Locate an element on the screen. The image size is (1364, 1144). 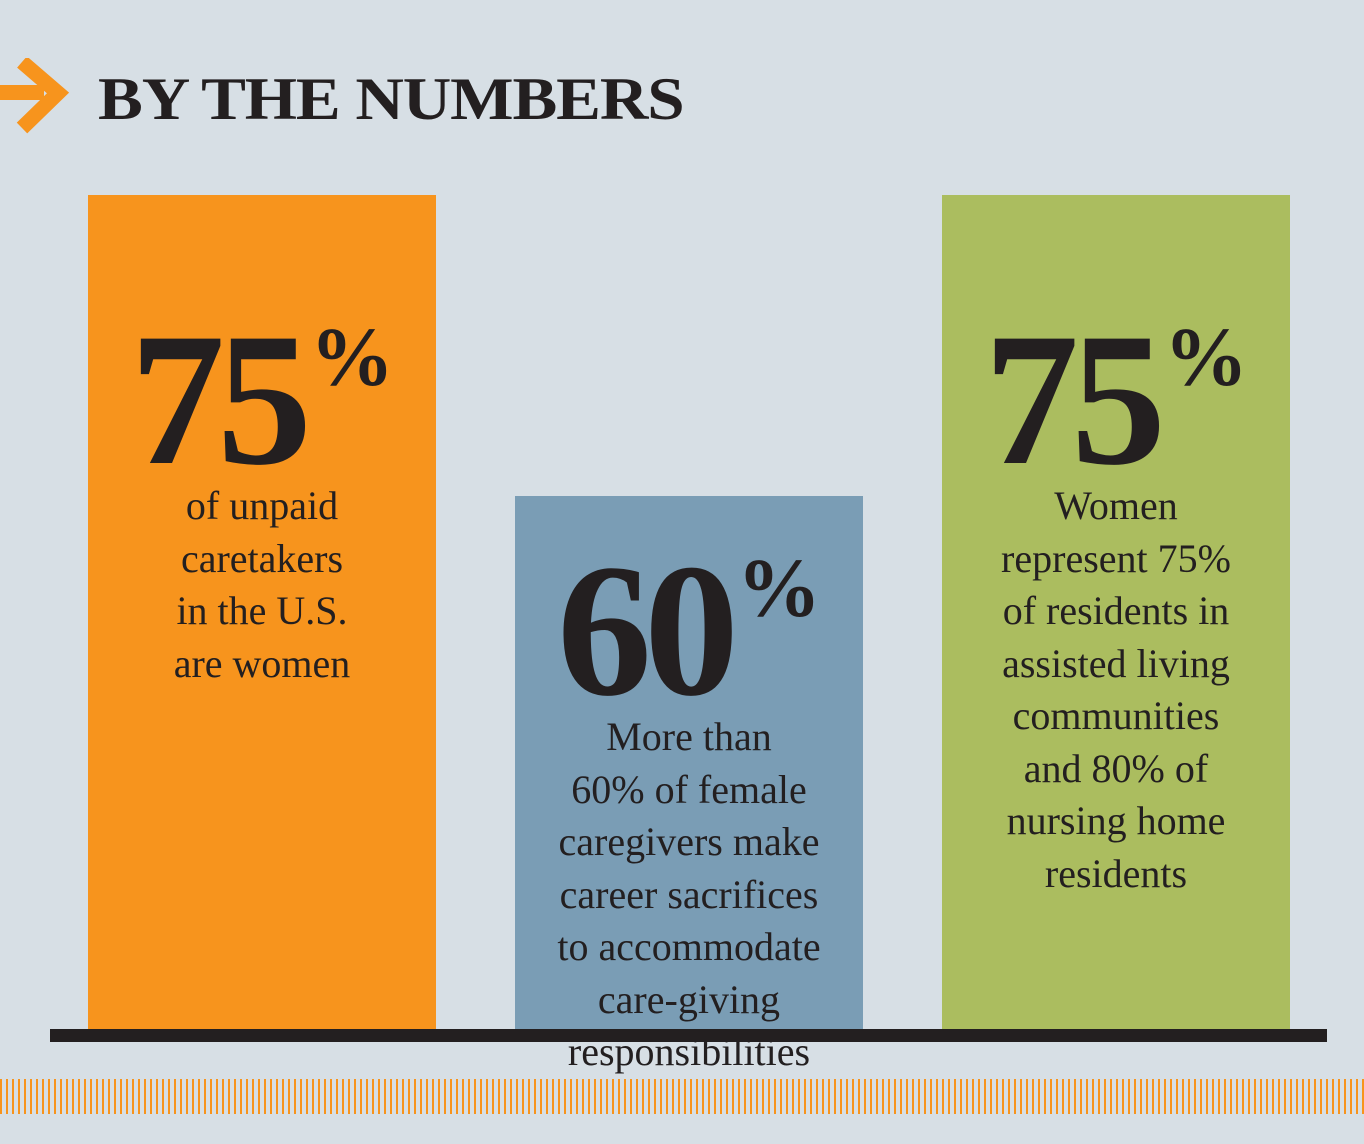
value-number: 60 is located at coordinates (648, 631).